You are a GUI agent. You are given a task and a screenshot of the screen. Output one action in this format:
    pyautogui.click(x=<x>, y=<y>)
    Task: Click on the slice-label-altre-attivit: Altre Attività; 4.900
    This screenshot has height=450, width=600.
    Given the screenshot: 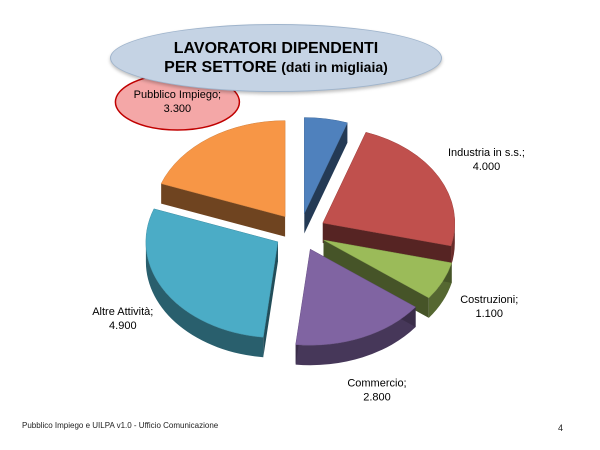 What is the action you would take?
    pyautogui.click(x=122, y=319)
    